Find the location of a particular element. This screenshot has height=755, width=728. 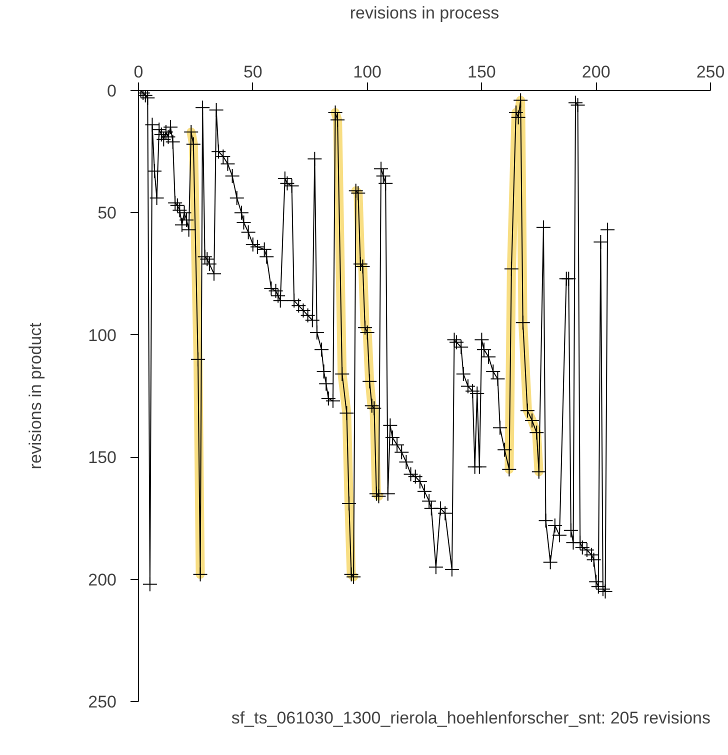

x-tick-label: 250 is located at coordinates (710, 72).